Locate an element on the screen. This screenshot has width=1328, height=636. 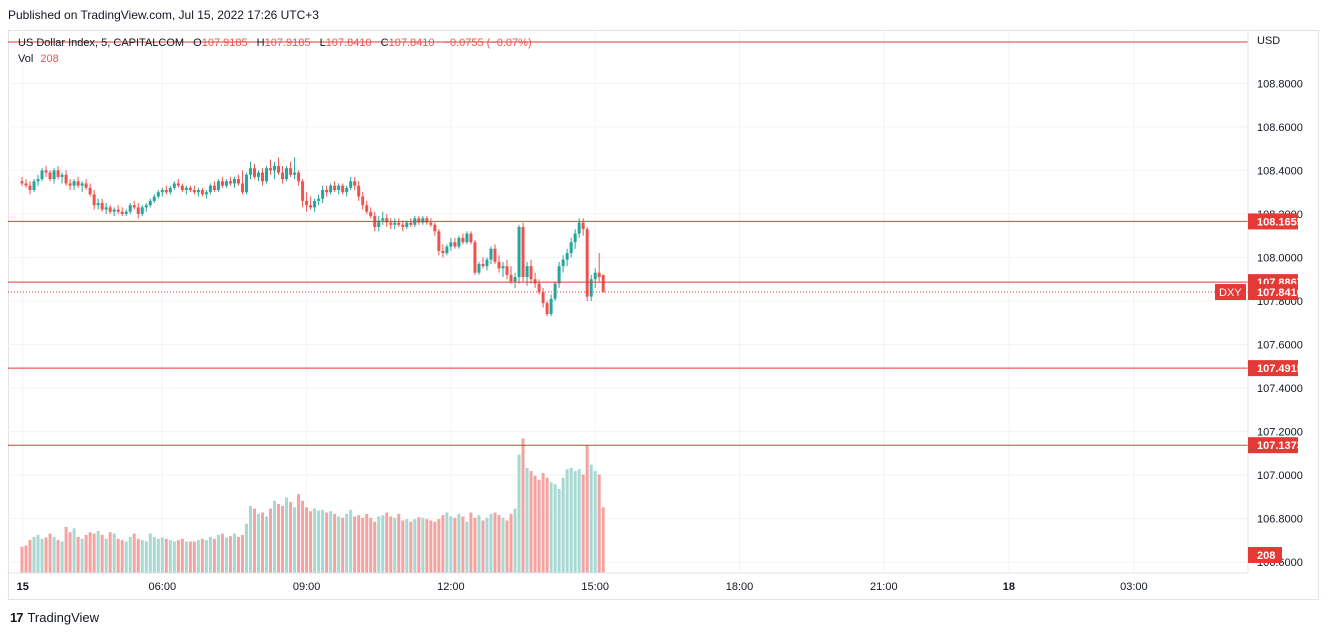
tradingview-logo: 17 TradingView is located at coordinates (54, 617).